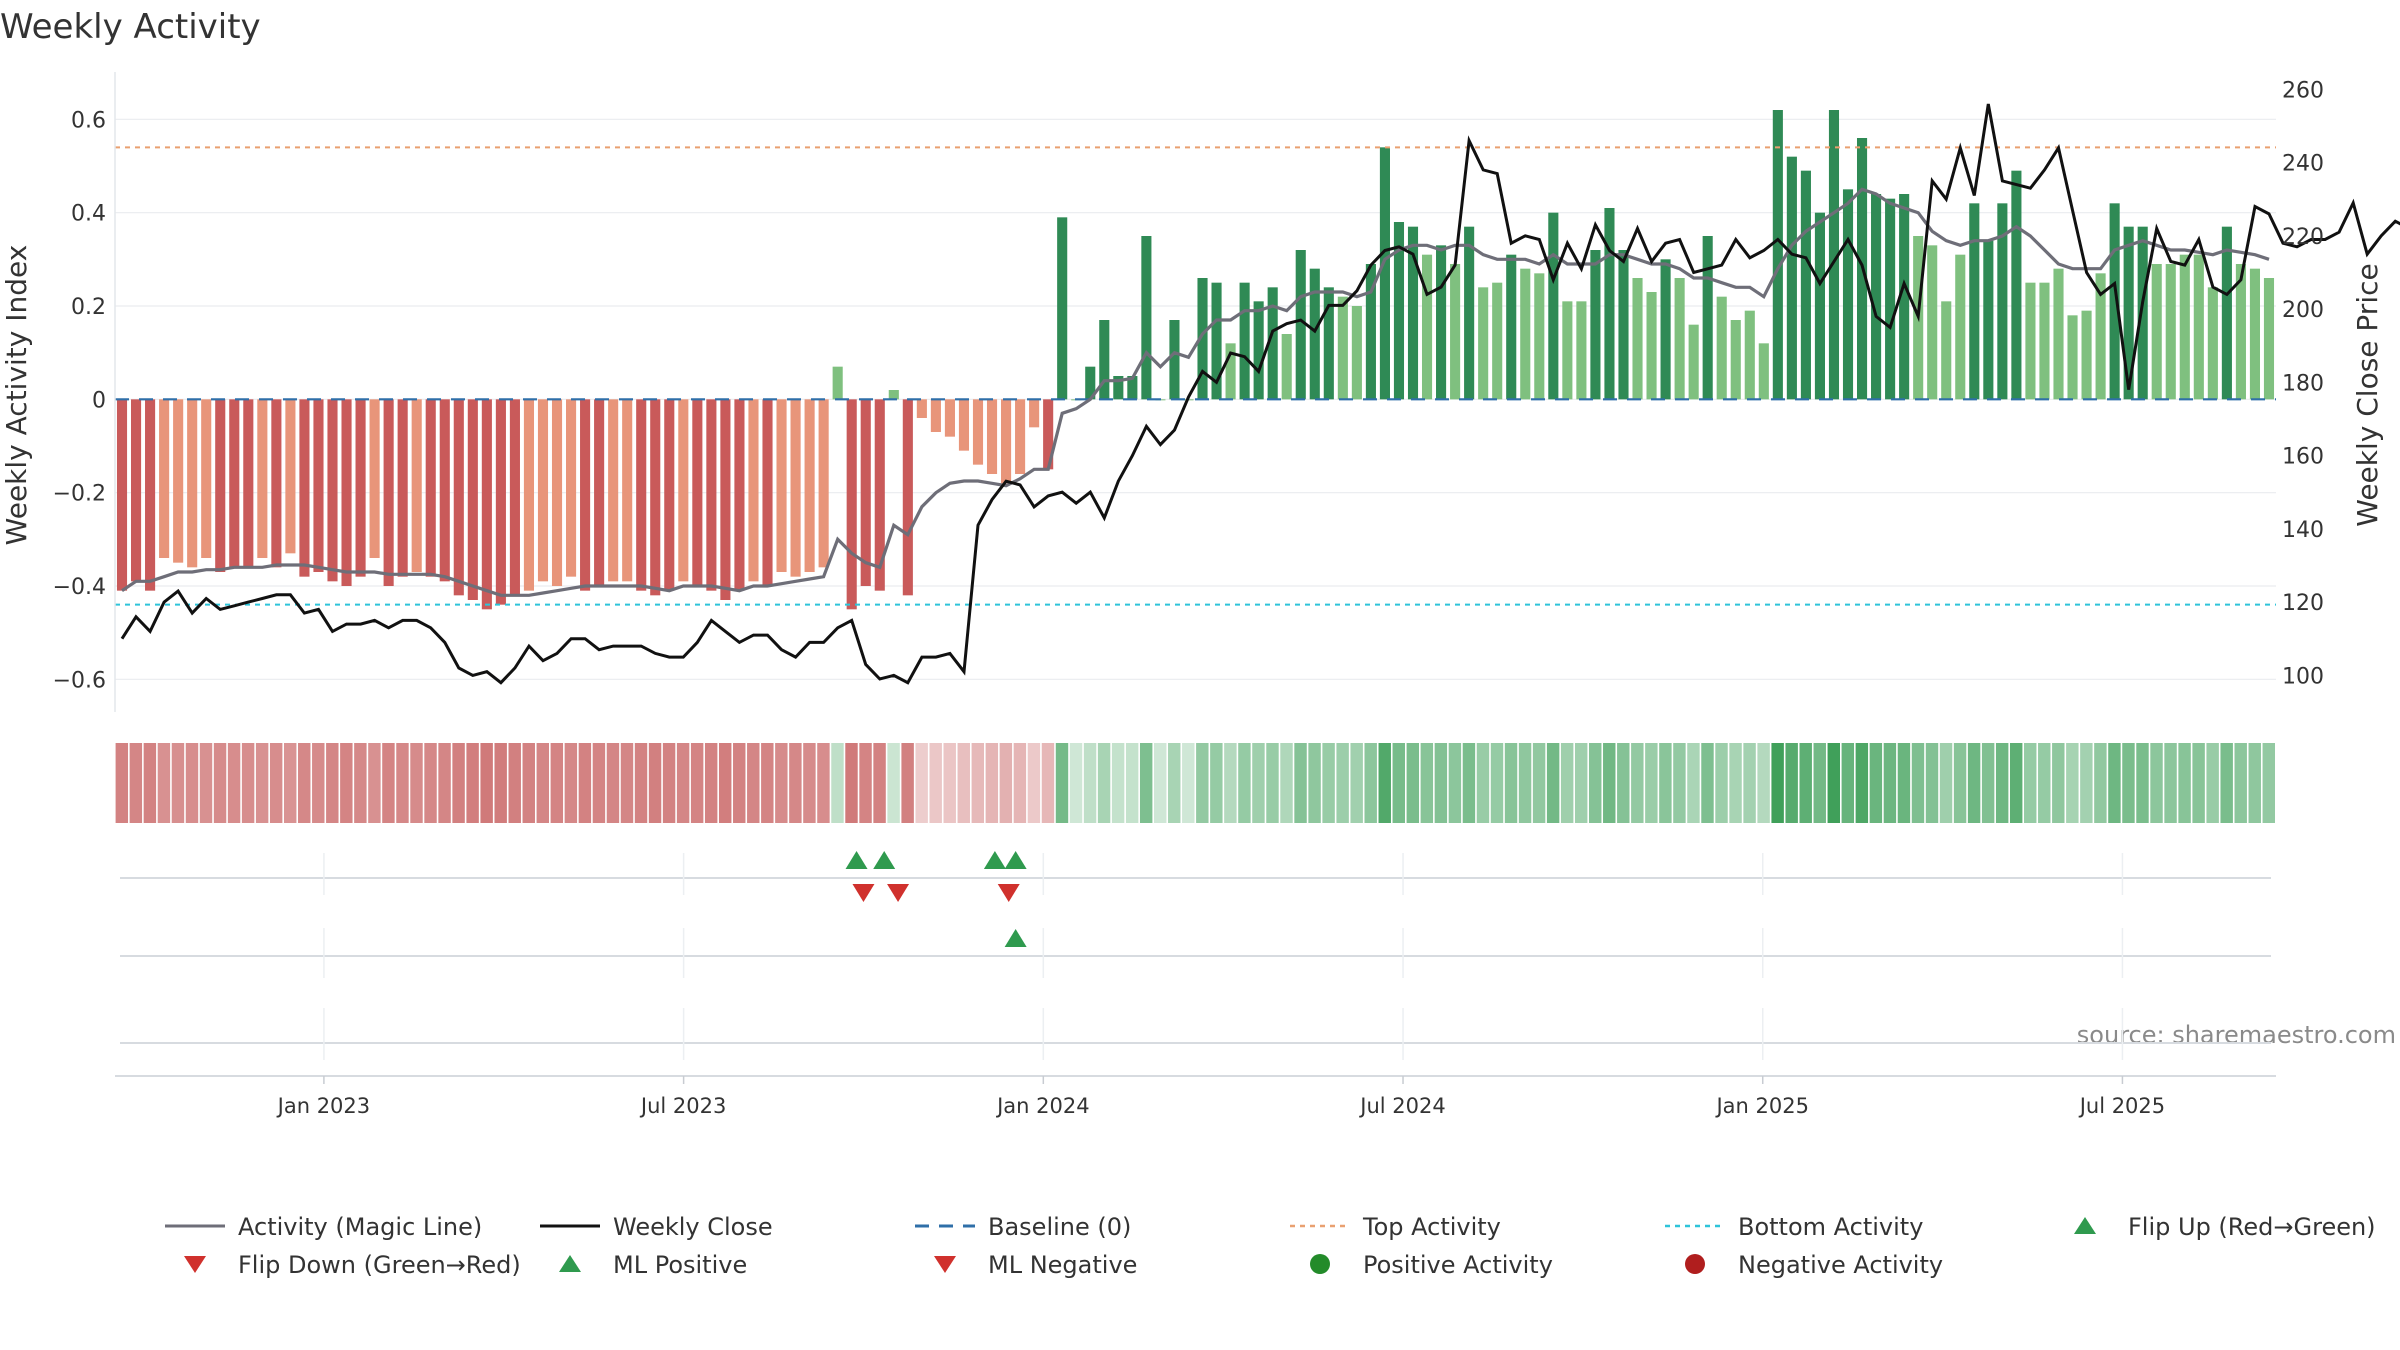 The width and height of the screenshot is (2400, 1350). I want to click on legend-label: ML Positive, so click(680, 1265).